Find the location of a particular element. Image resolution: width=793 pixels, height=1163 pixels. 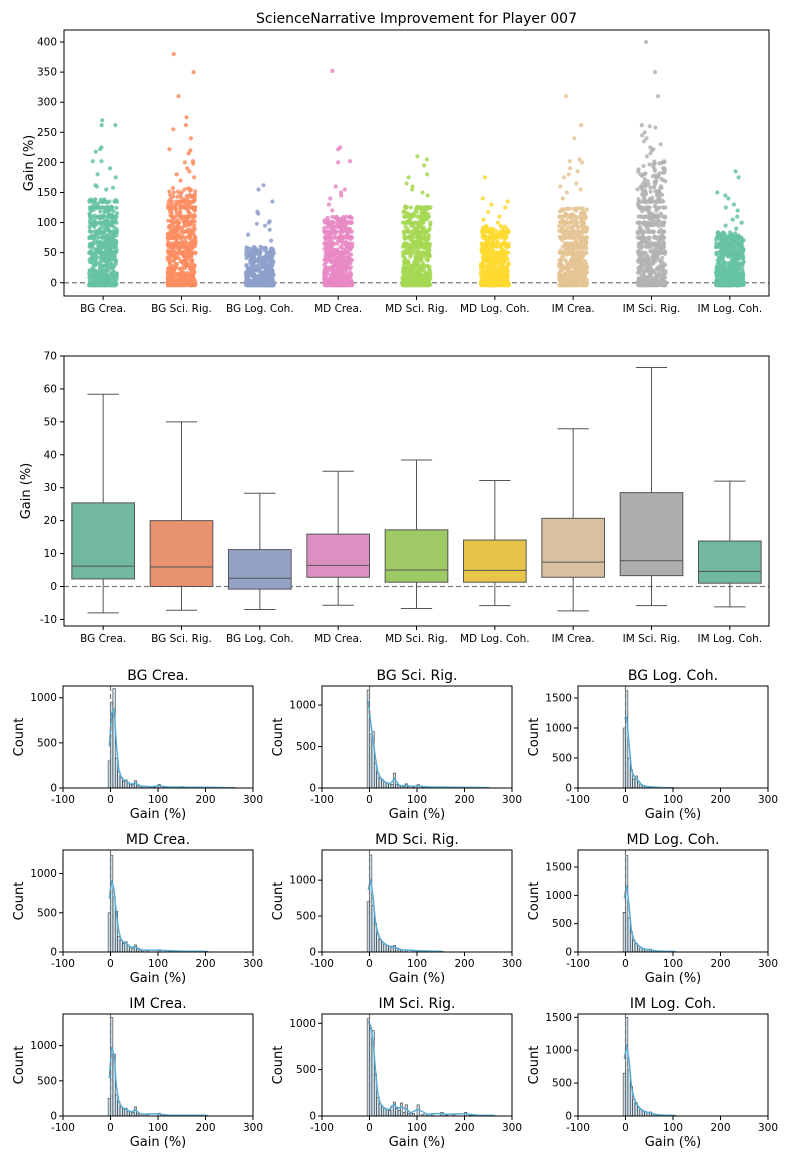

x-tick-label: MD Sci. Rig. is located at coordinates (416, 309).